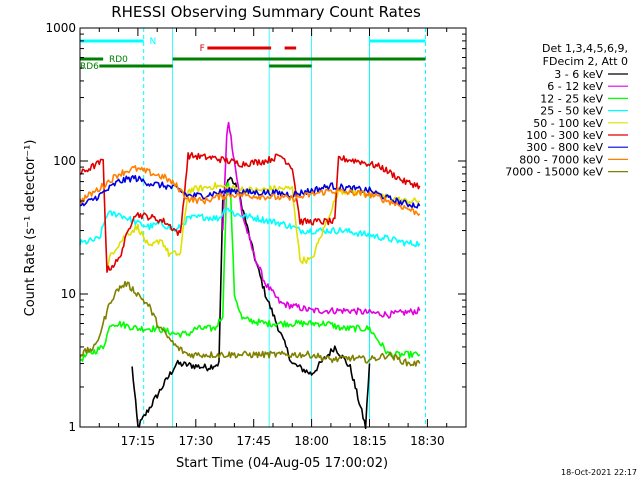  Describe the element at coordinates (599, 472) in the screenshot. I see `generation-timestamp: 18-Oct-2021 22:17` at that location.